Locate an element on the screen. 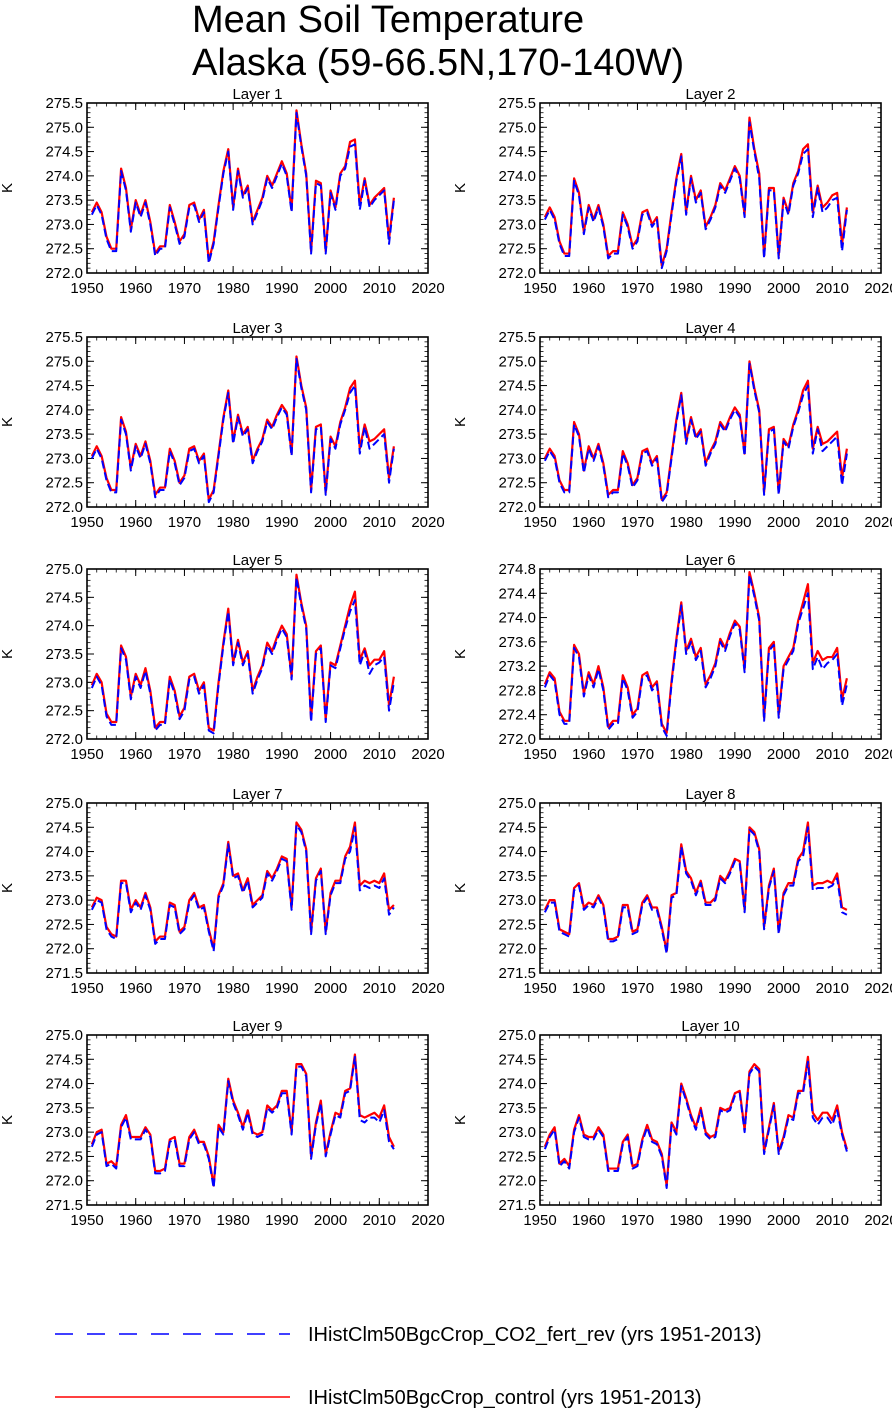 The height and width of the screenshot is (1412, 892). panel-title: Layer 5 is located at coordinates (257, 560).